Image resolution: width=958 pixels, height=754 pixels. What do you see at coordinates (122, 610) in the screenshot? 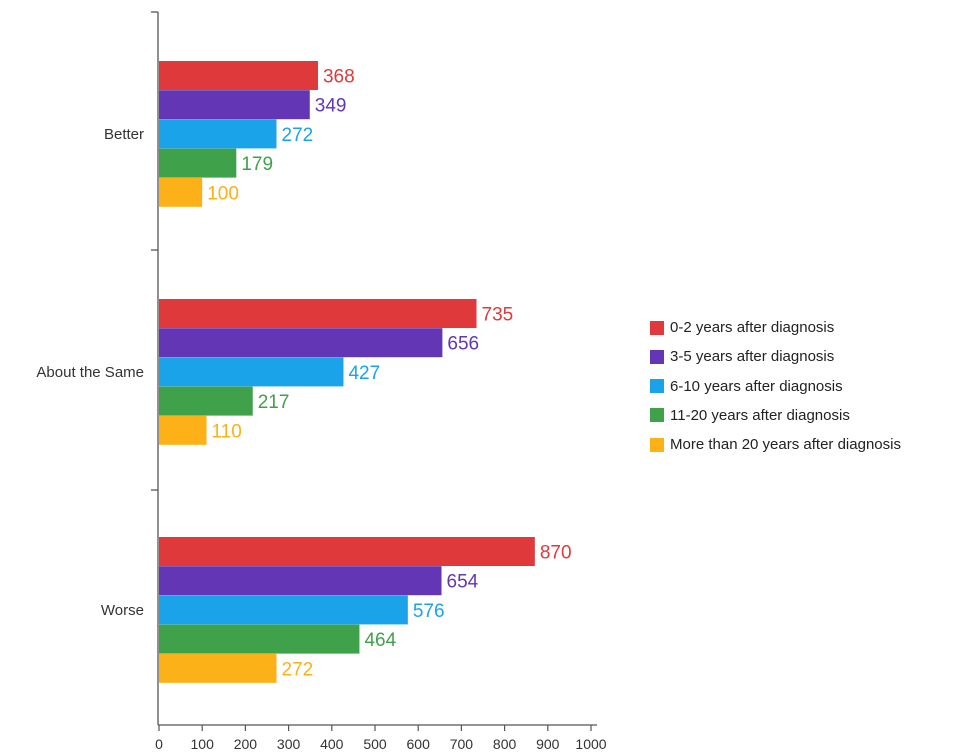
I see `category-label: Worse` at bounding box center [122, 610].